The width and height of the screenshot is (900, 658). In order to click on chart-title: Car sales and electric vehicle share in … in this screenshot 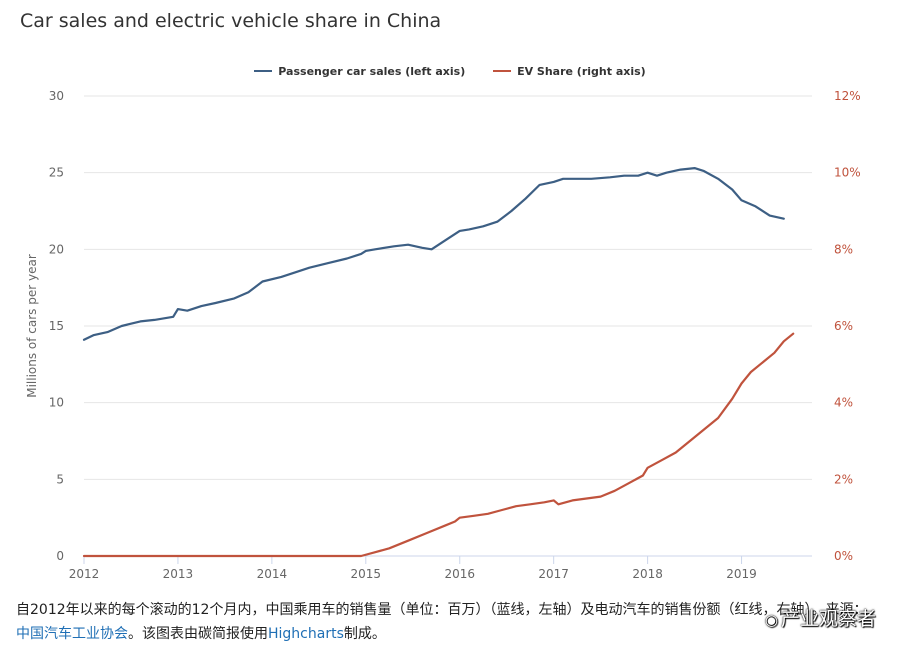, I will do `click(231, 21)`.